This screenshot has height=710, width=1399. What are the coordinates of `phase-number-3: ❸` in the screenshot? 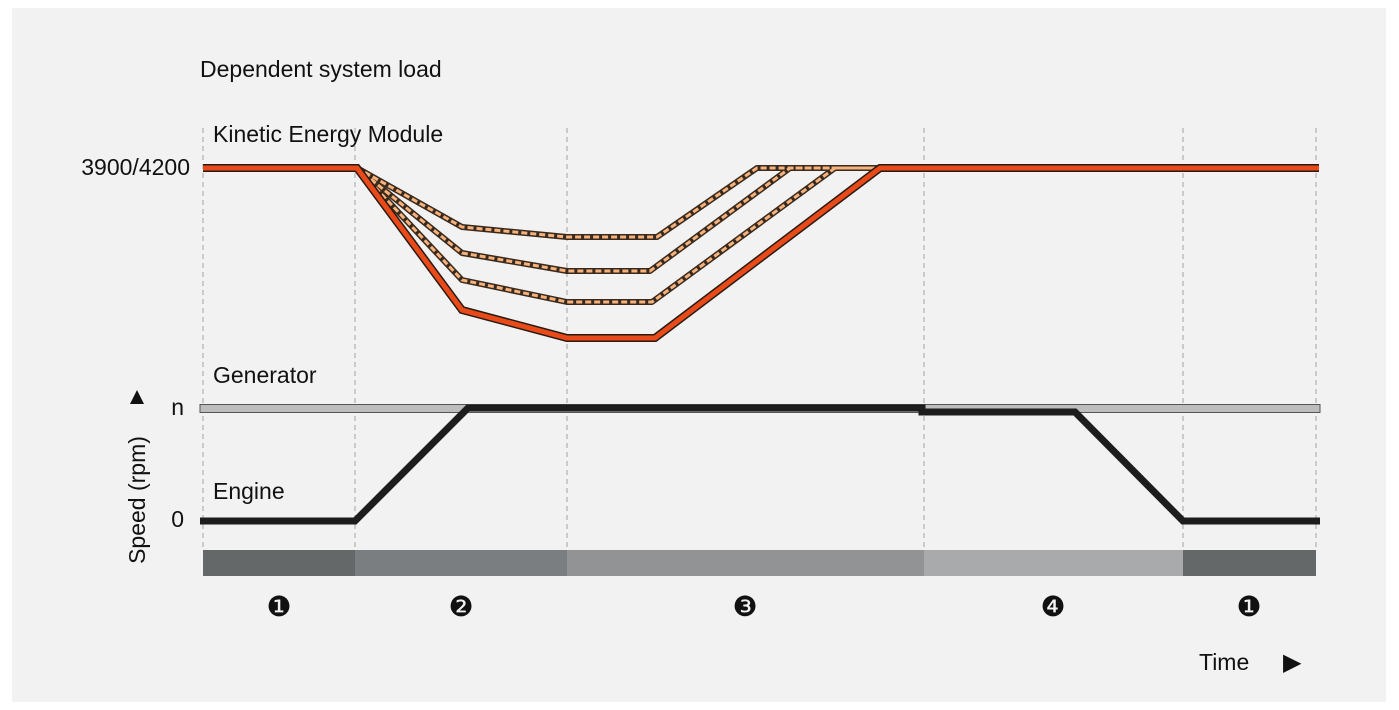 It's located at (744, 606).